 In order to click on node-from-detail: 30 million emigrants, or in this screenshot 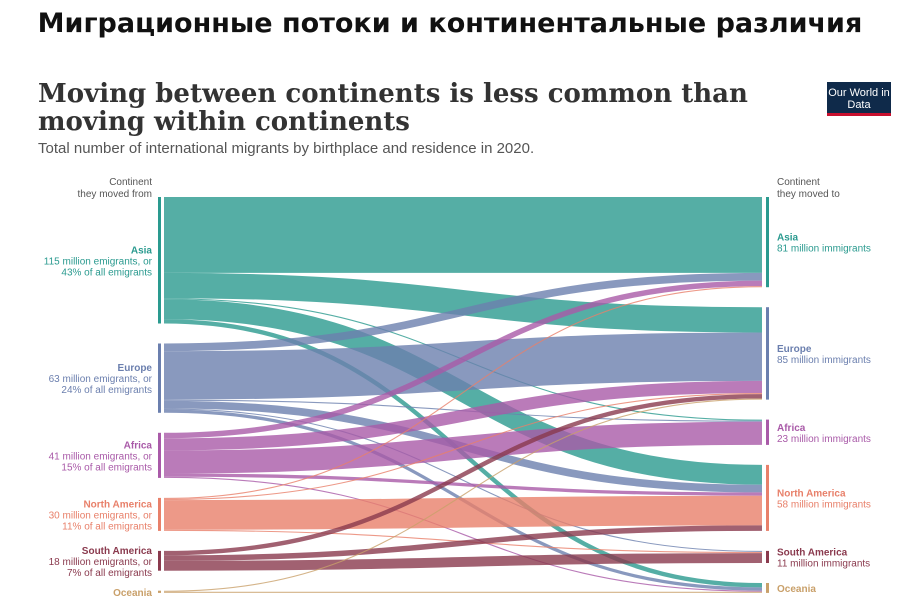, I will do `click(101, 515)`.